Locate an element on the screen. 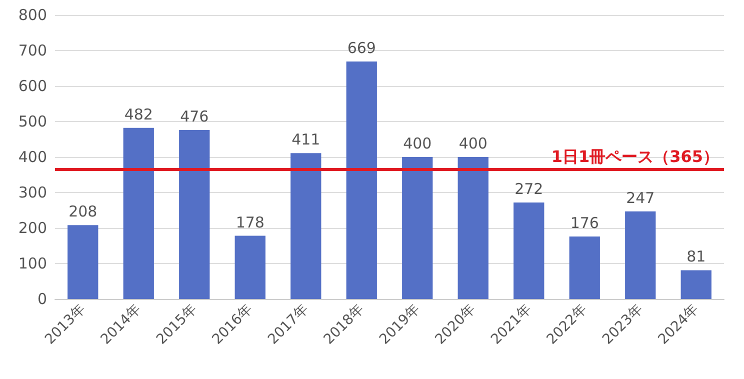 The width and height of the screenshot is (744, 379). y-tick-label: 400 is located at coordinates (32, 157).